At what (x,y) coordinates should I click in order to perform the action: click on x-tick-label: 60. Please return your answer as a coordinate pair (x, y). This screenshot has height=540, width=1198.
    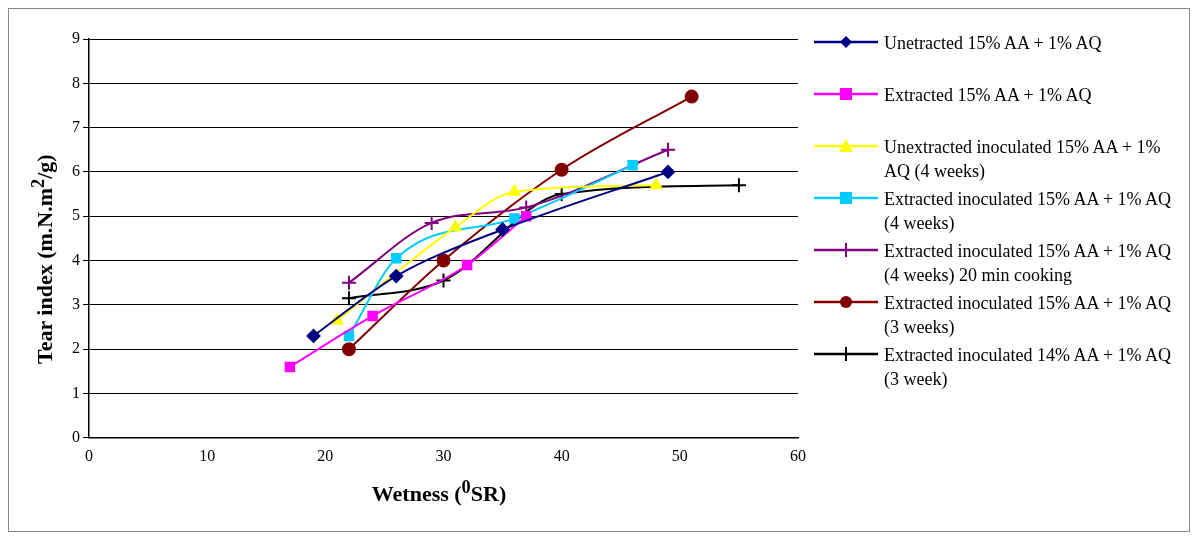
    Looking at the image, I should click on (798, 455).